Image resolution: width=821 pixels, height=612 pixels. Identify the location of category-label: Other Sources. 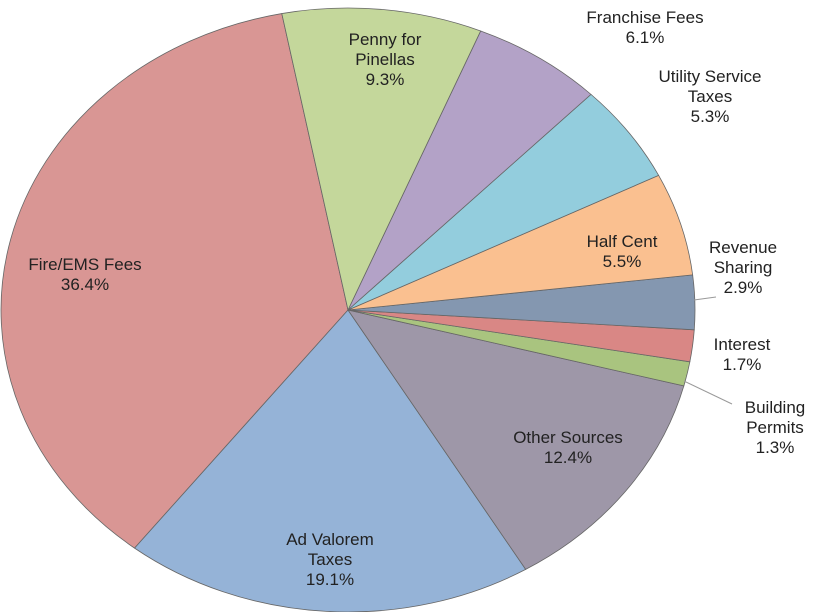
(568, 437).